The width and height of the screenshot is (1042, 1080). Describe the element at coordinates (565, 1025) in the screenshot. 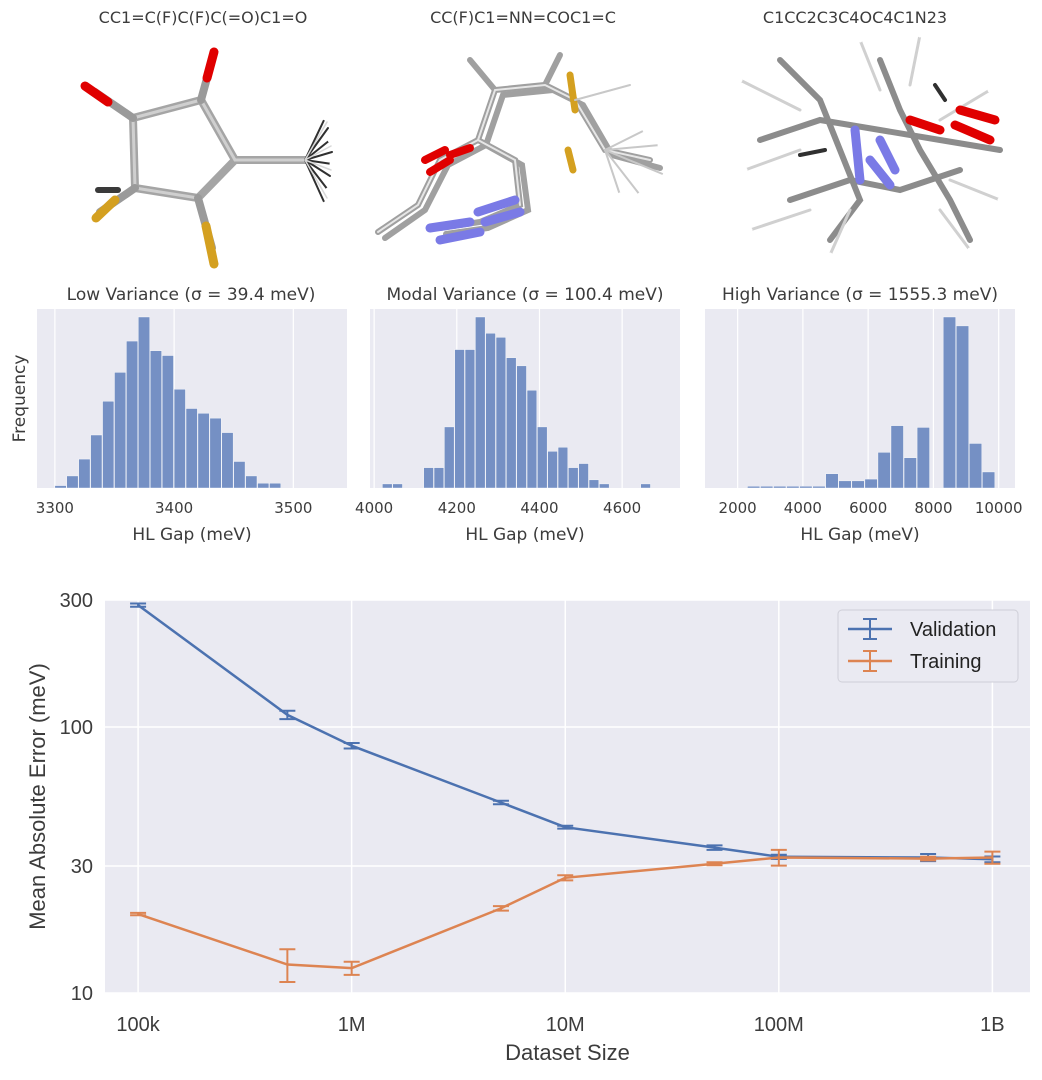

I see `x-tick-label: 10M` at that location.